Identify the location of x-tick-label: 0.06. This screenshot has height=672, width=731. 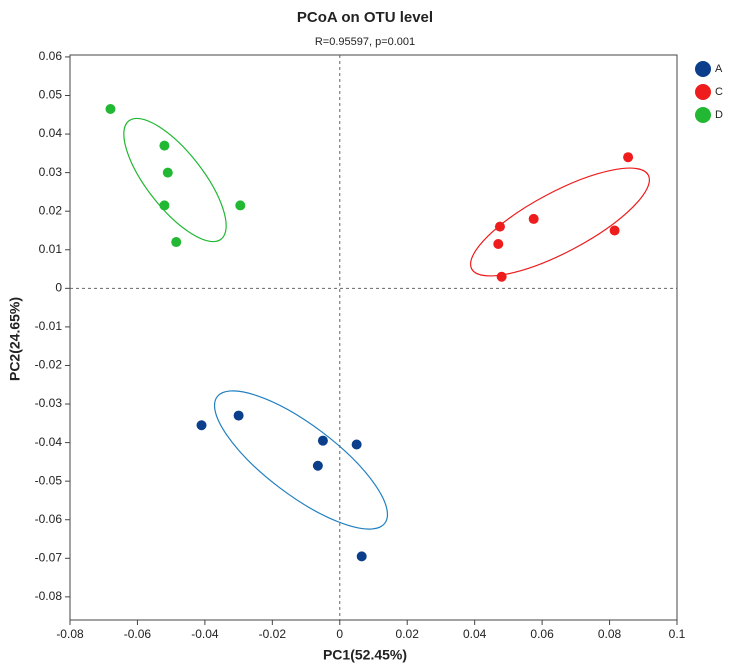
(542, 634).